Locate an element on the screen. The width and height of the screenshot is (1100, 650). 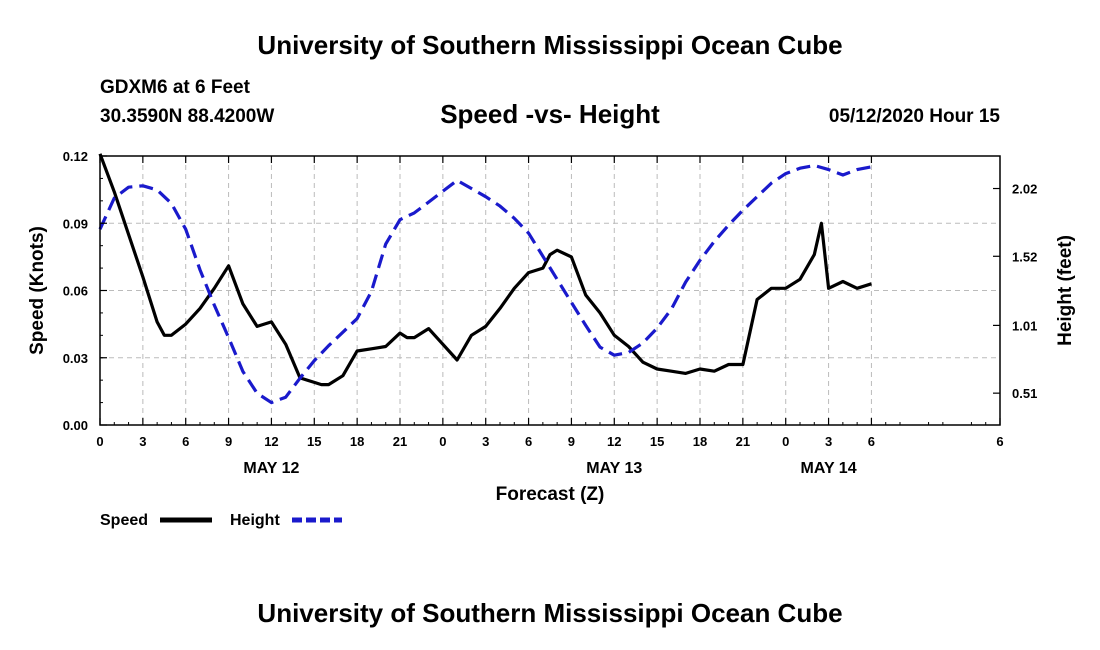
y-tick-label: 0.03 is located at coordinates (75, 358).